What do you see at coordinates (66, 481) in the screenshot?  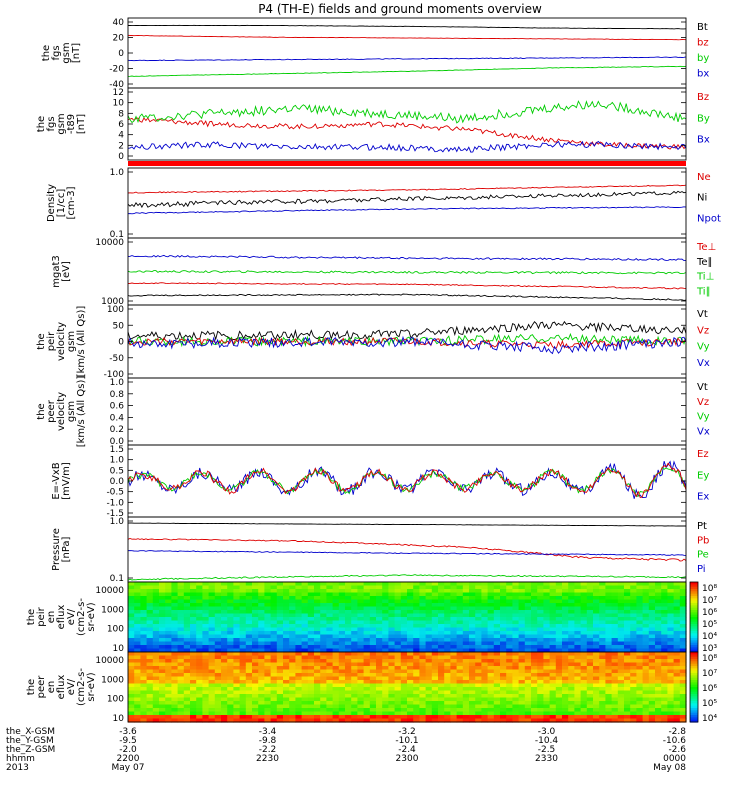 I see `y-axis-label-line: [mV/m]` at bounding box center [66, 481].